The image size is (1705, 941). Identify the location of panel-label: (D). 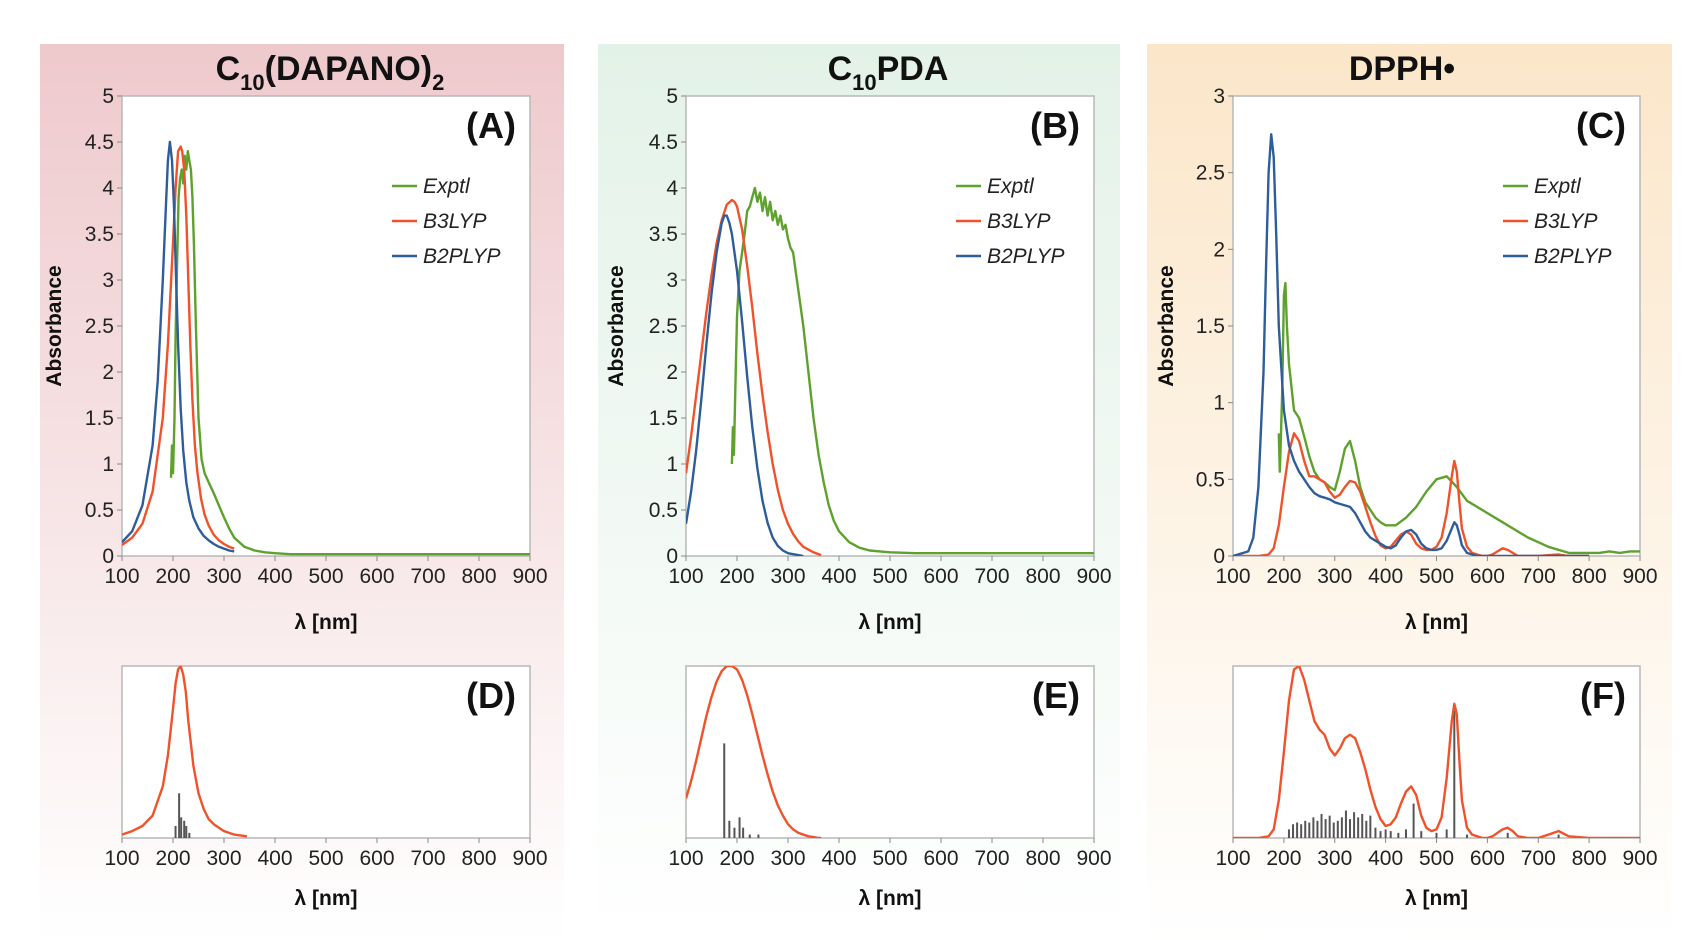
(491, 695).